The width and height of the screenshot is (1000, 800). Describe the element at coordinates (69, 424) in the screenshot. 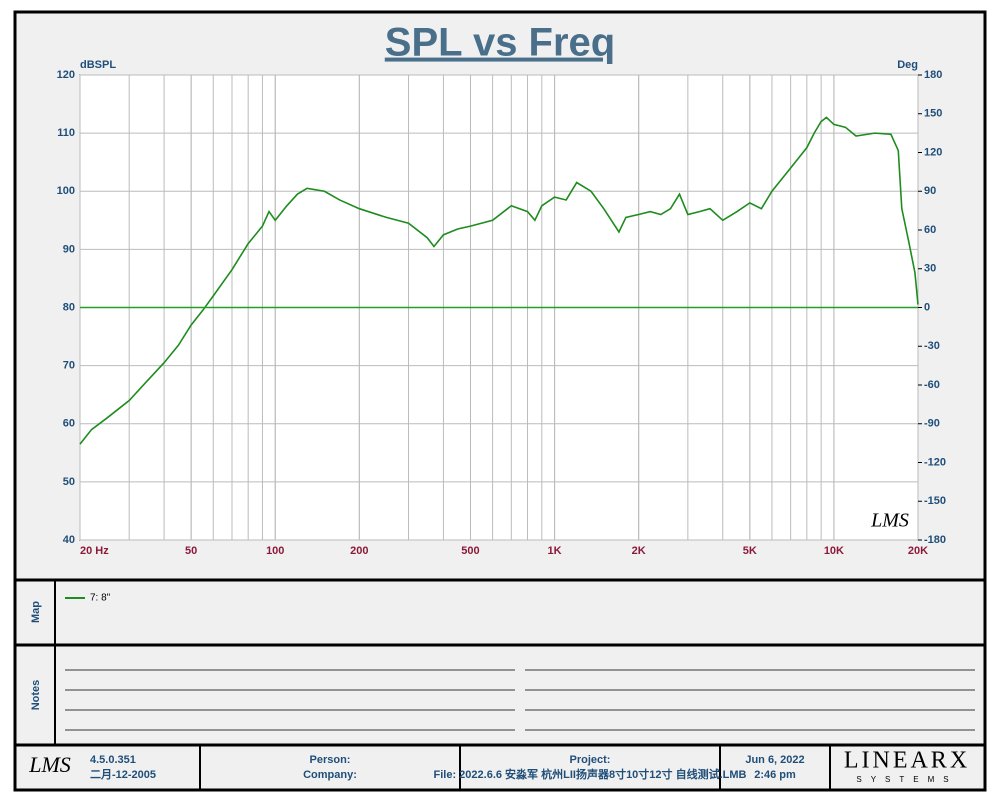

I see `y-tick-label: 60` at that location.